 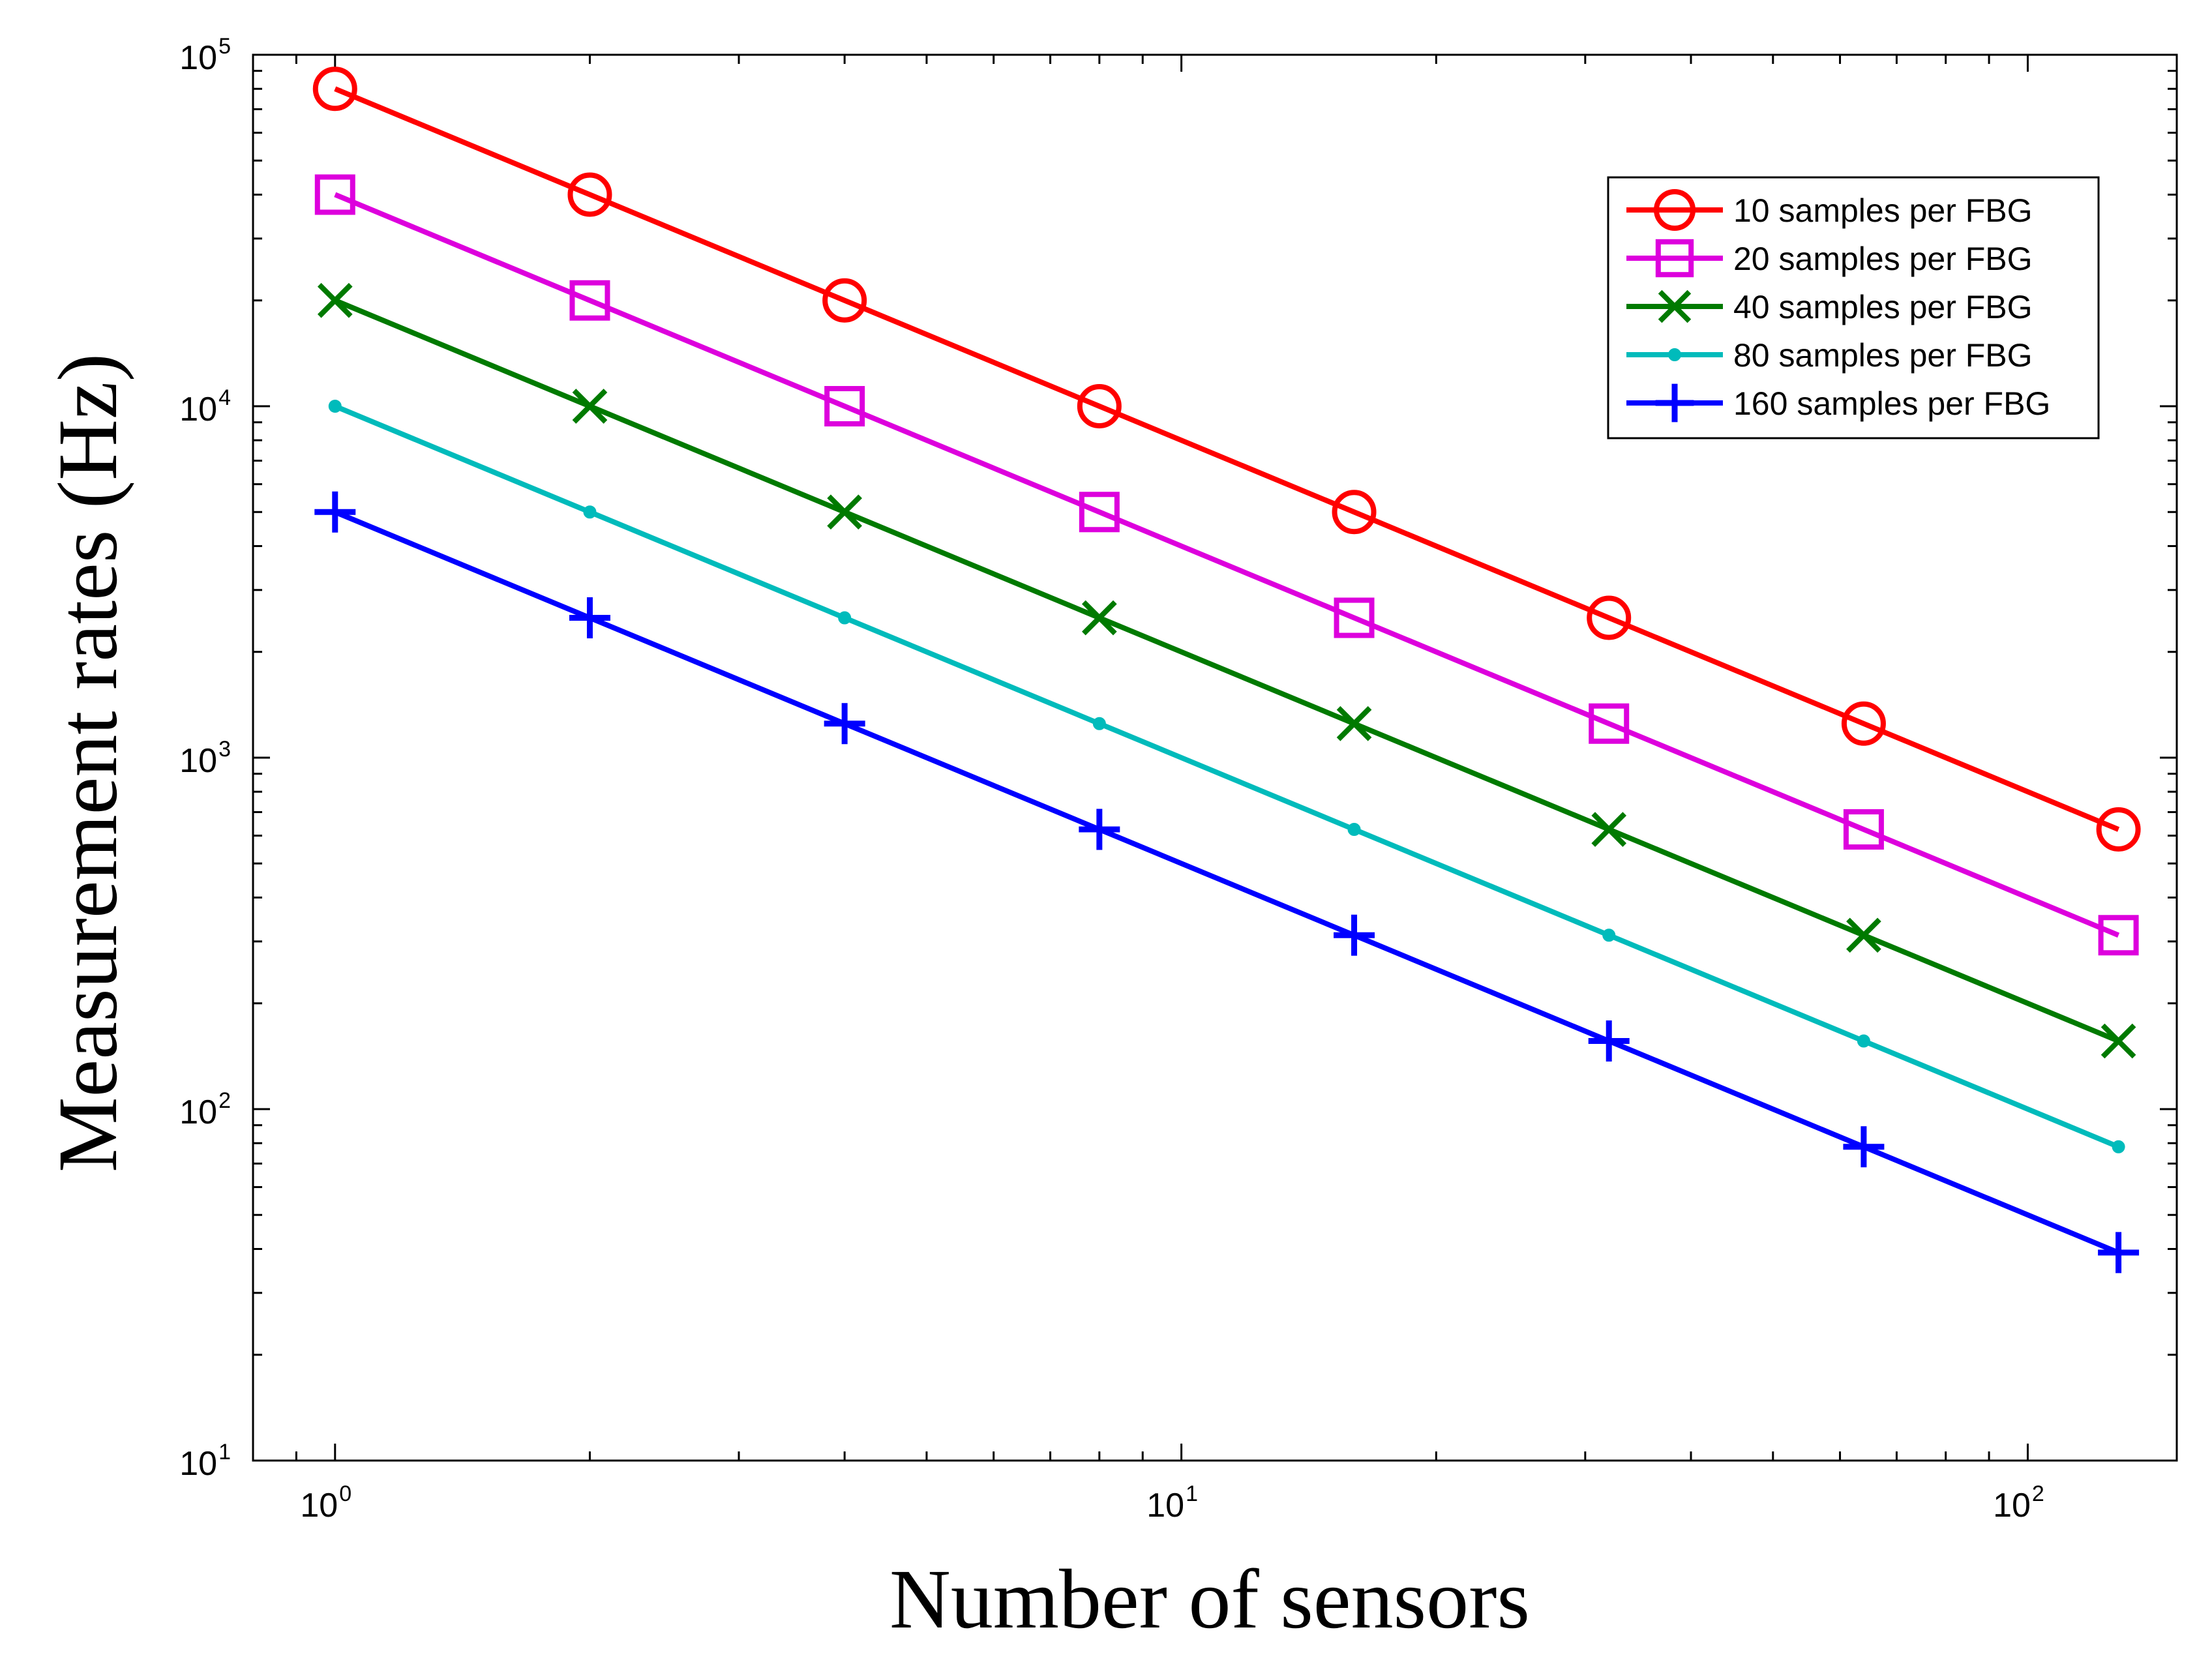 I want to click on y-axis-title: Measurement rates (Hz), so click(x=88, y=762).